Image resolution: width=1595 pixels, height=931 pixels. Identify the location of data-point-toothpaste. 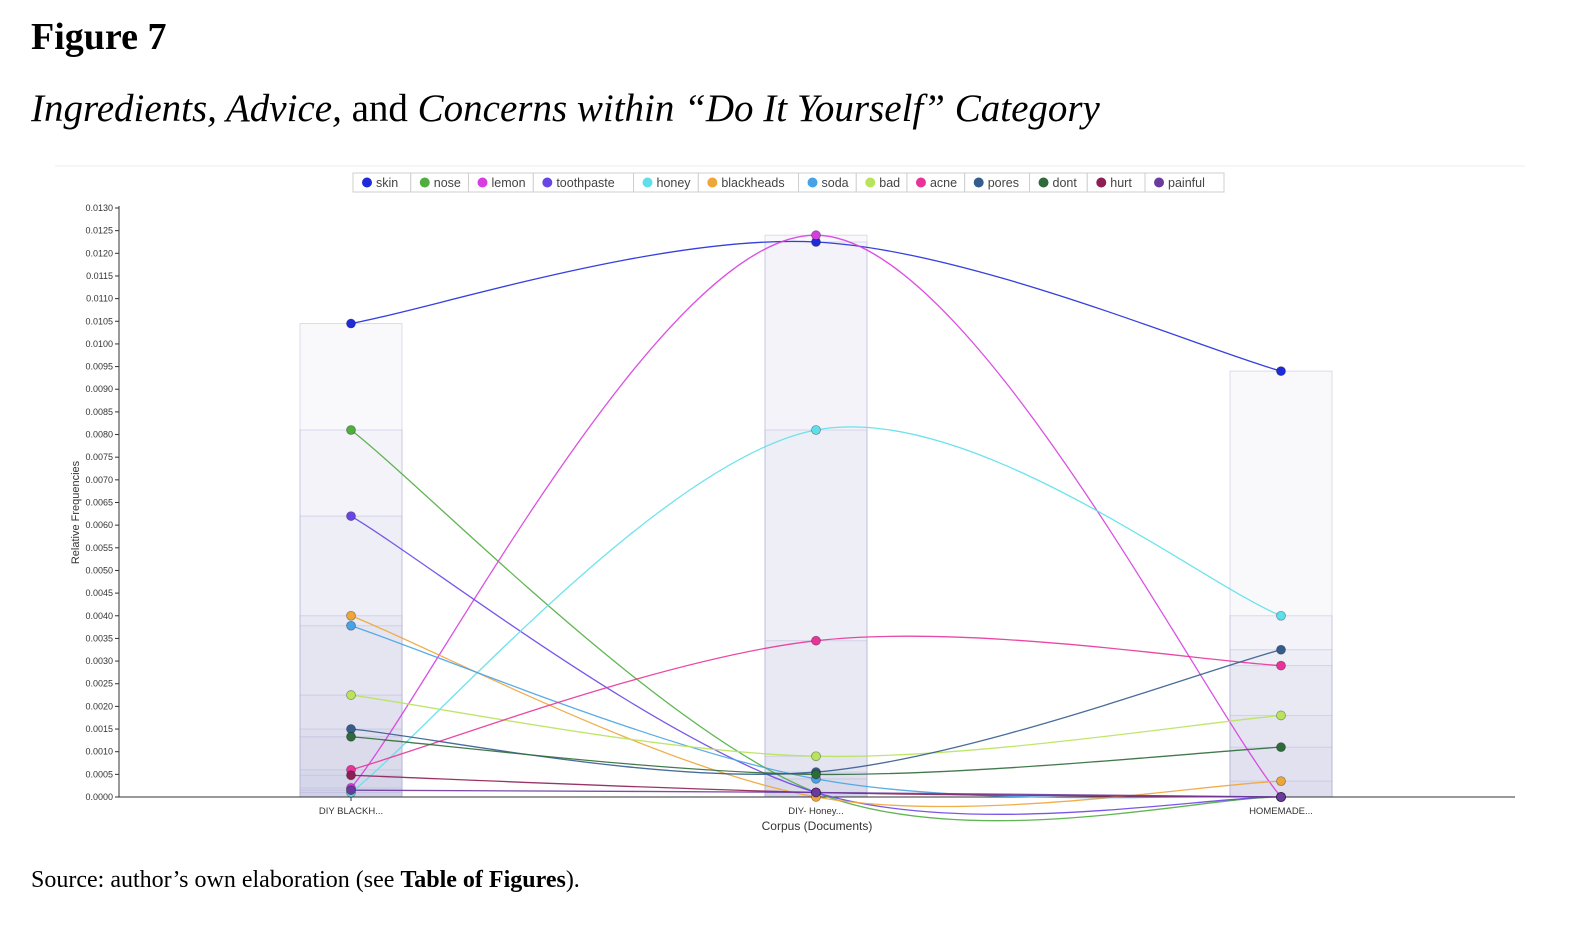
(351, 516).